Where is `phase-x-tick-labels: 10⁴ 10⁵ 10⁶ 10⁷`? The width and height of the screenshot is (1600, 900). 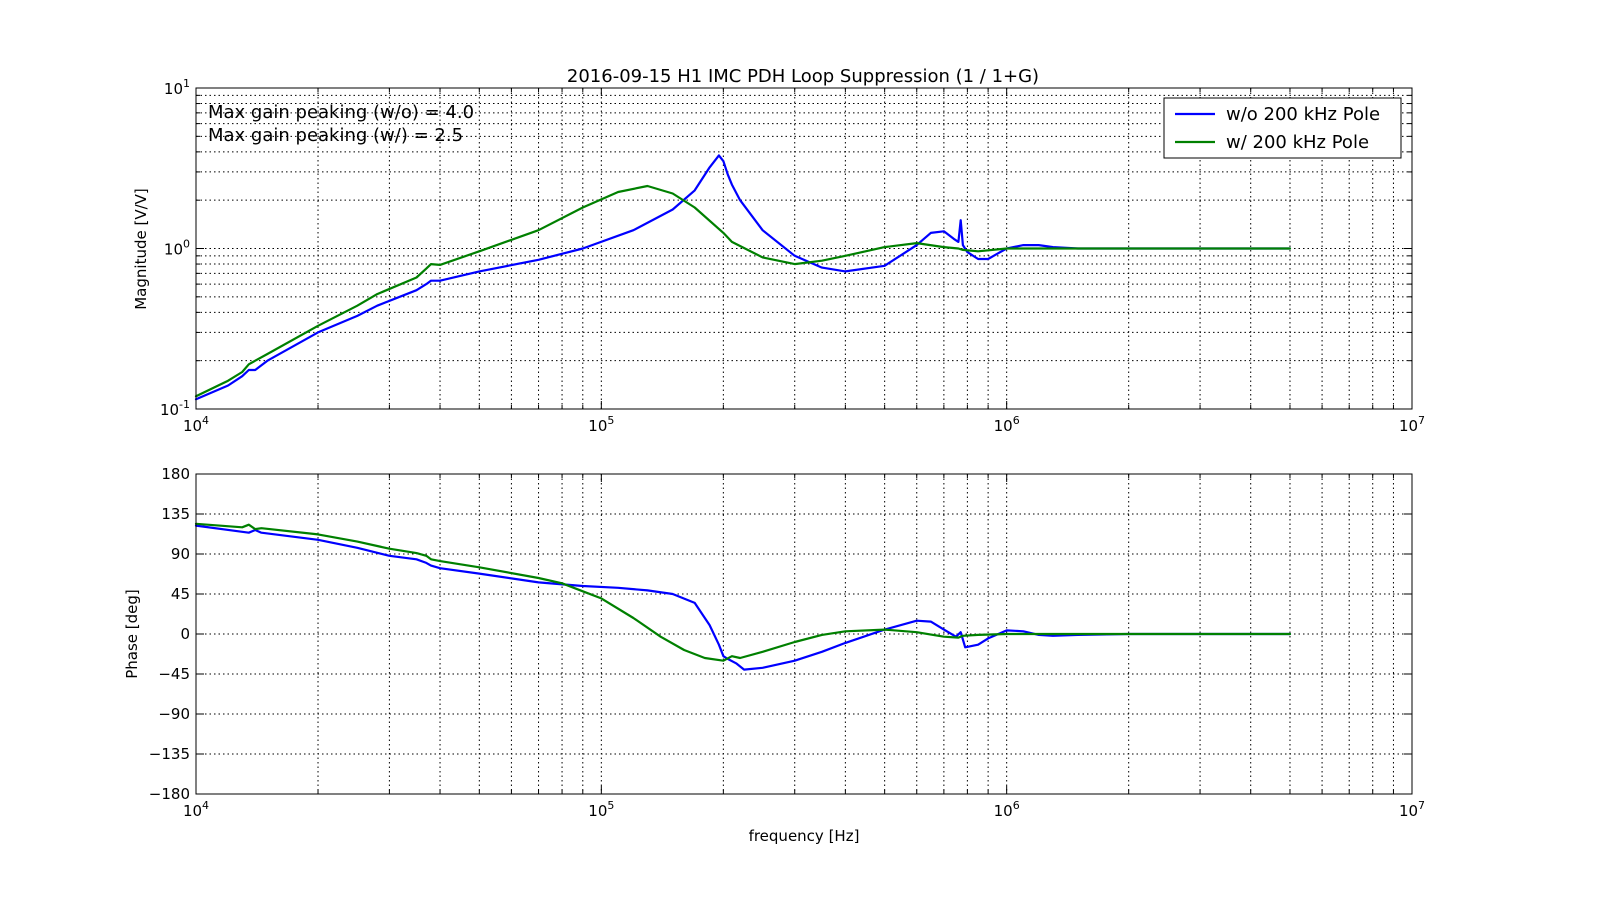 phase-x-tick-labels: 10⁴ 10⁵ 10⁶ 10⁷ is located at coordinates (804, 809).